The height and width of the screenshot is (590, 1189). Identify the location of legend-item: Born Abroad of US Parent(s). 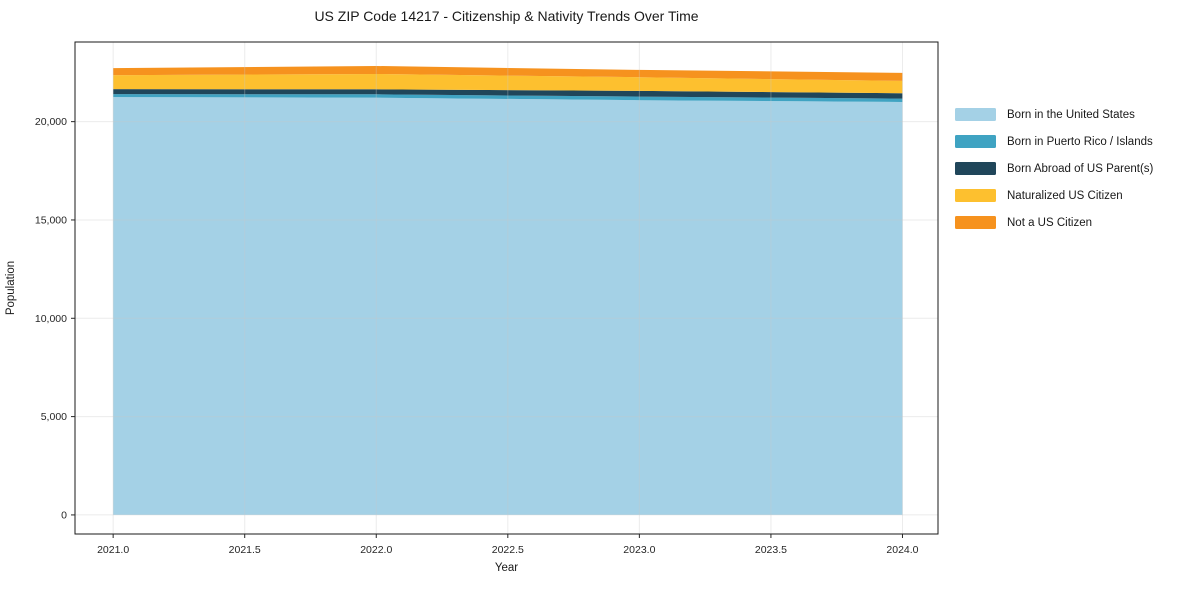
(1054, 168).